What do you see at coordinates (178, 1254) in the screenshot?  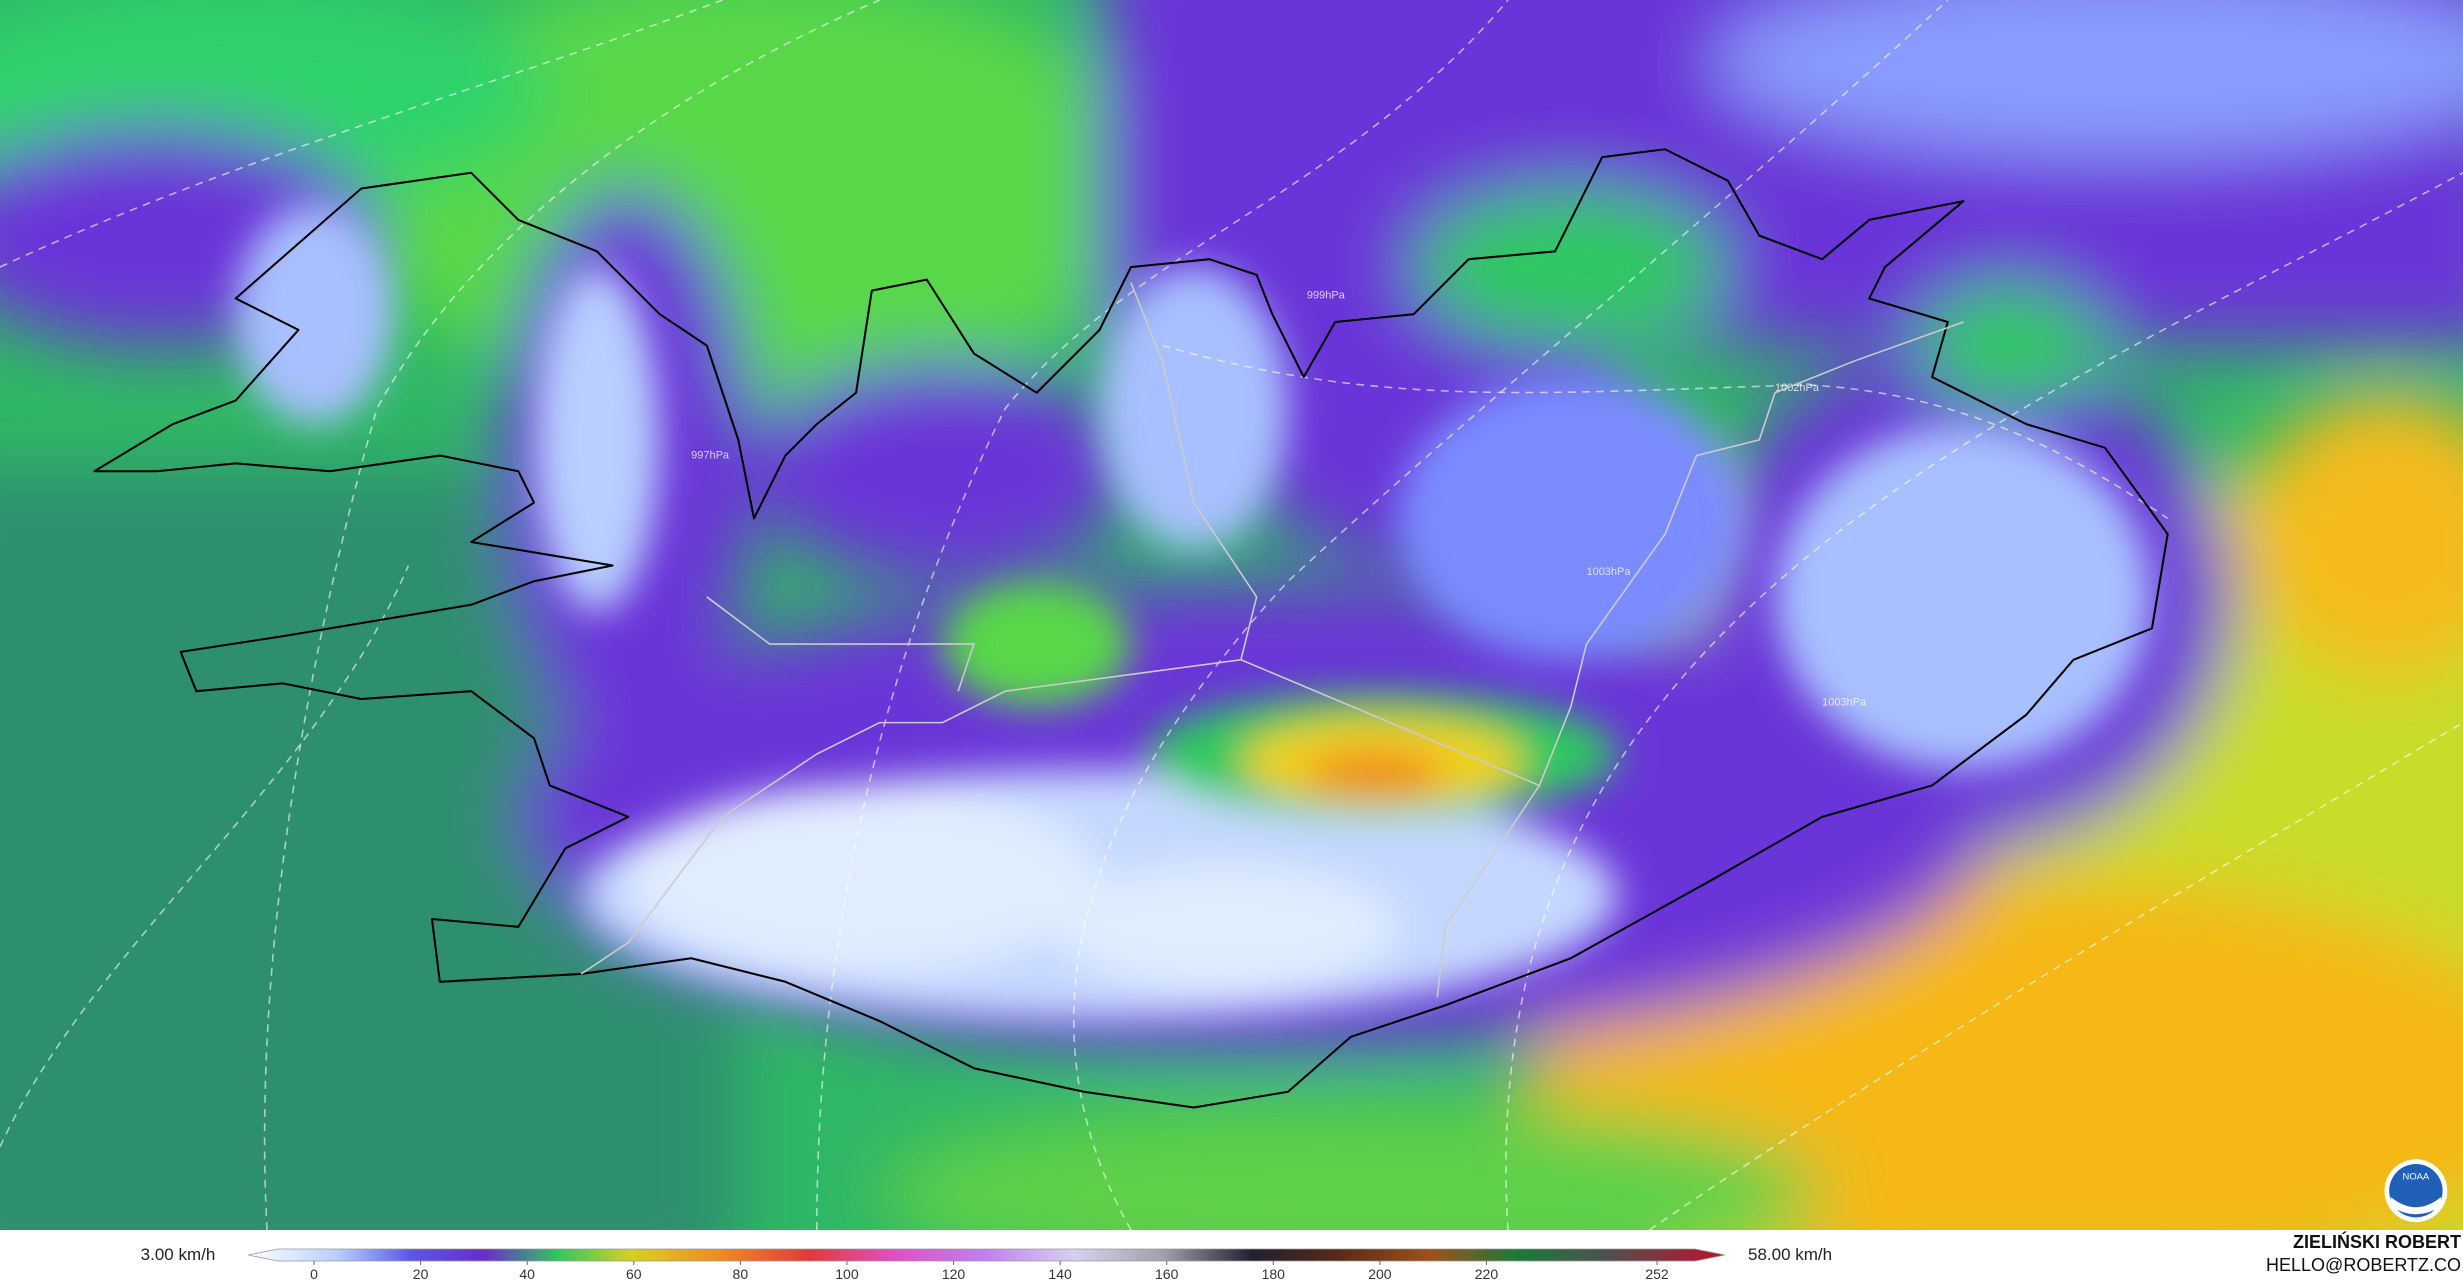 I see `colorbar-min-label: 3.00 km/h` at bounding box center [178, 1254].